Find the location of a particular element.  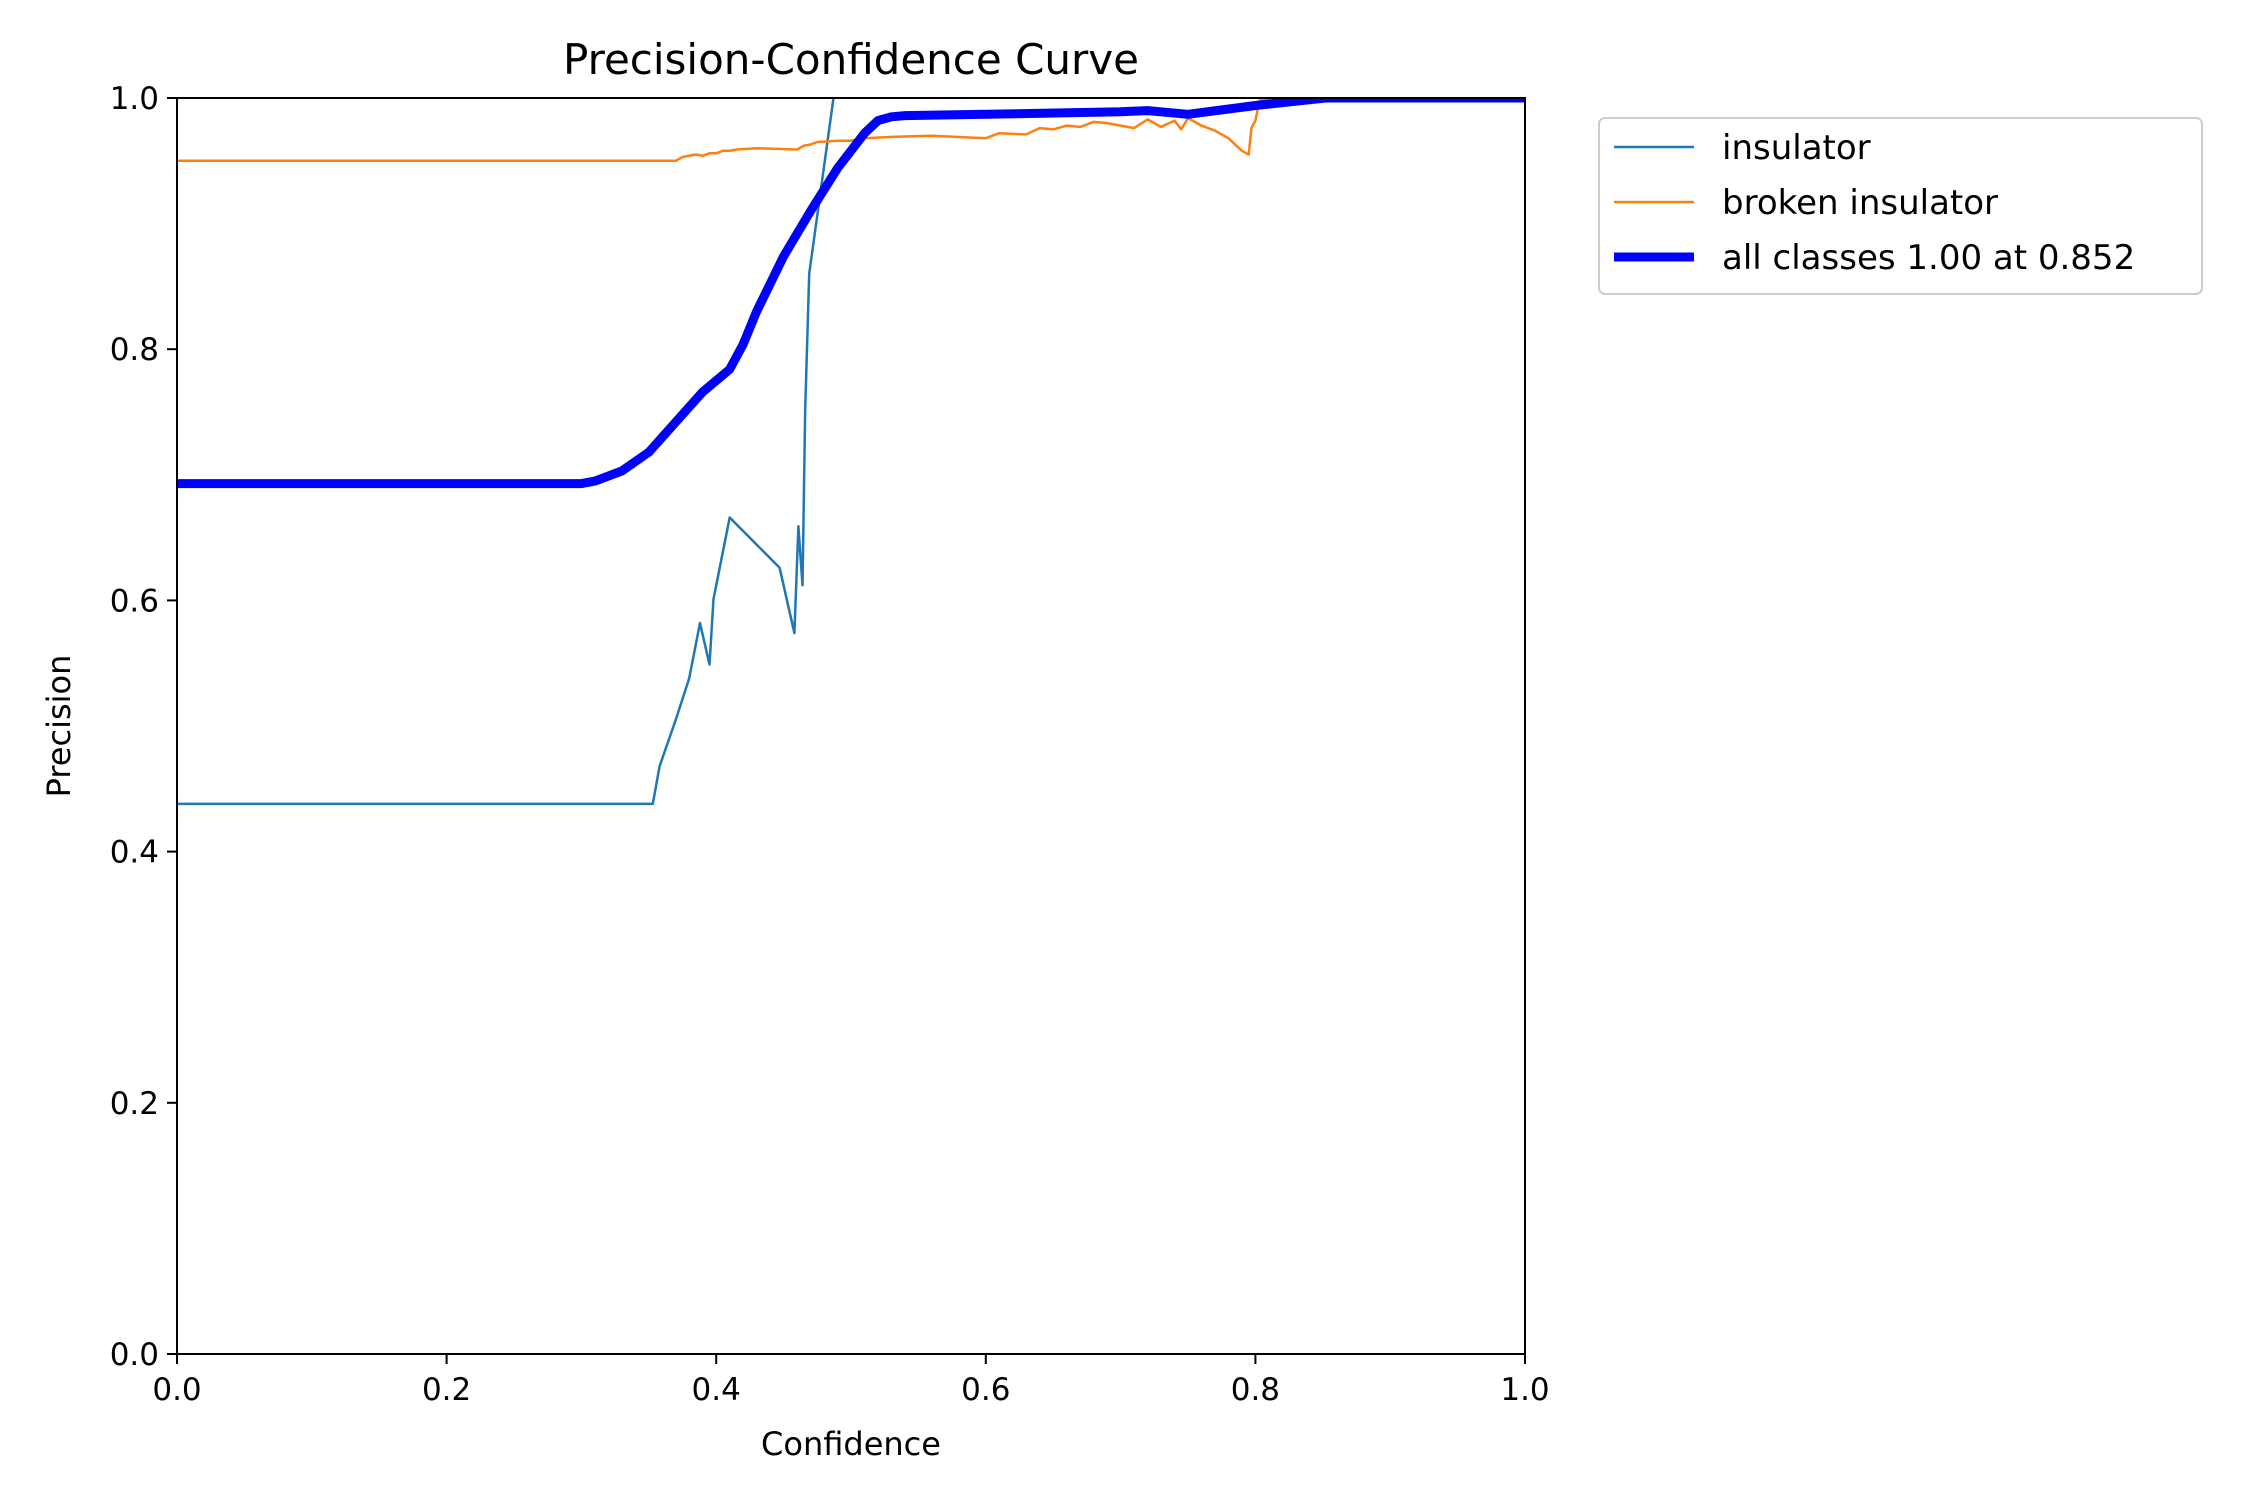

y-tick-label: 1.0 is located at coordinates (134, 99).